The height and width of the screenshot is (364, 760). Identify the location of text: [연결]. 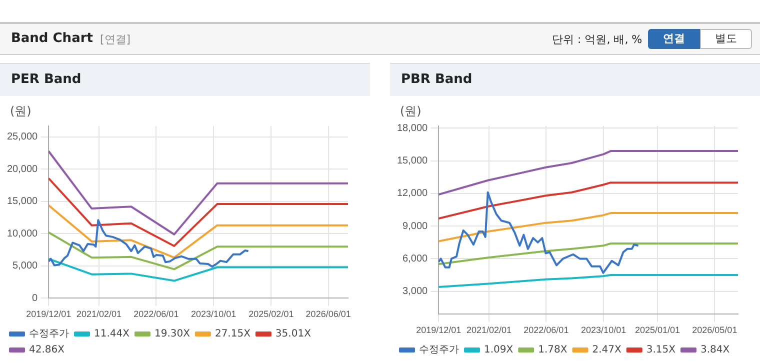
(115, 39).